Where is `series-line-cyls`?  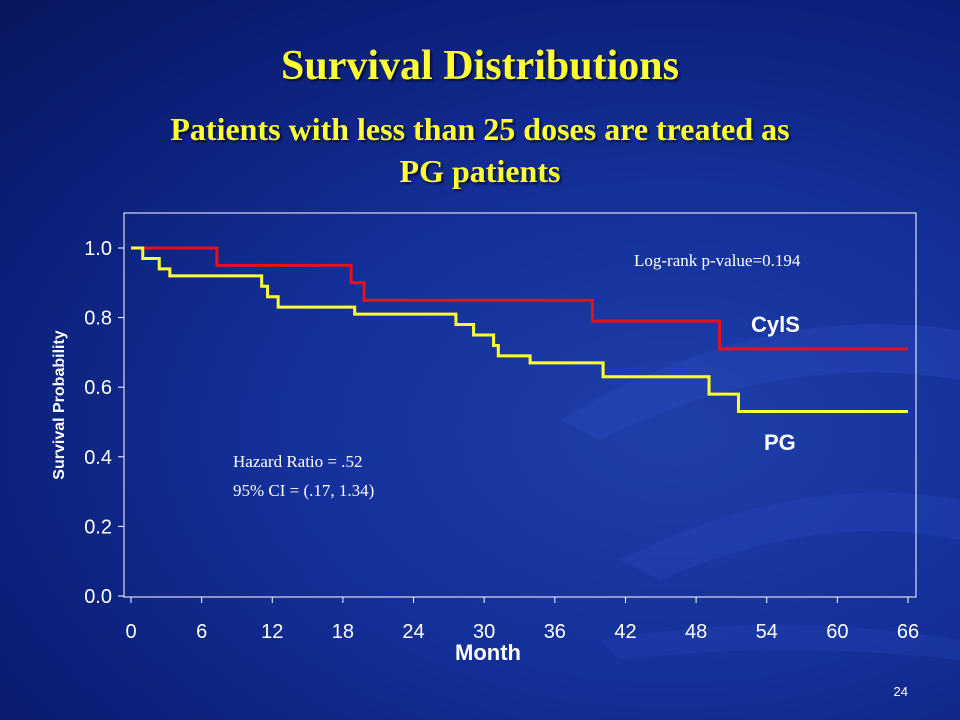 series-line-cyls is located at coordinates (519, 298).